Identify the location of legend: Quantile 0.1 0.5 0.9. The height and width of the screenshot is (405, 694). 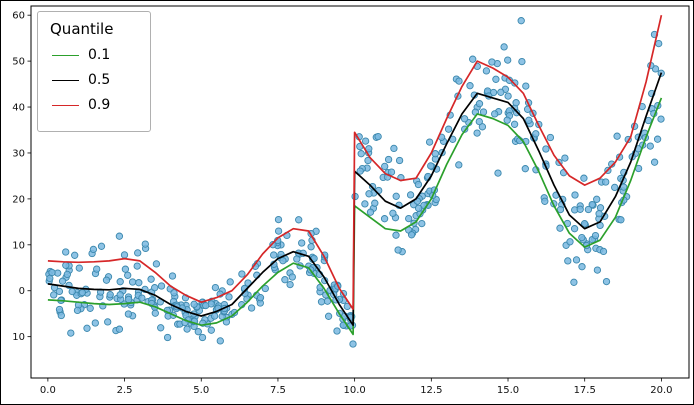
(94, 71).